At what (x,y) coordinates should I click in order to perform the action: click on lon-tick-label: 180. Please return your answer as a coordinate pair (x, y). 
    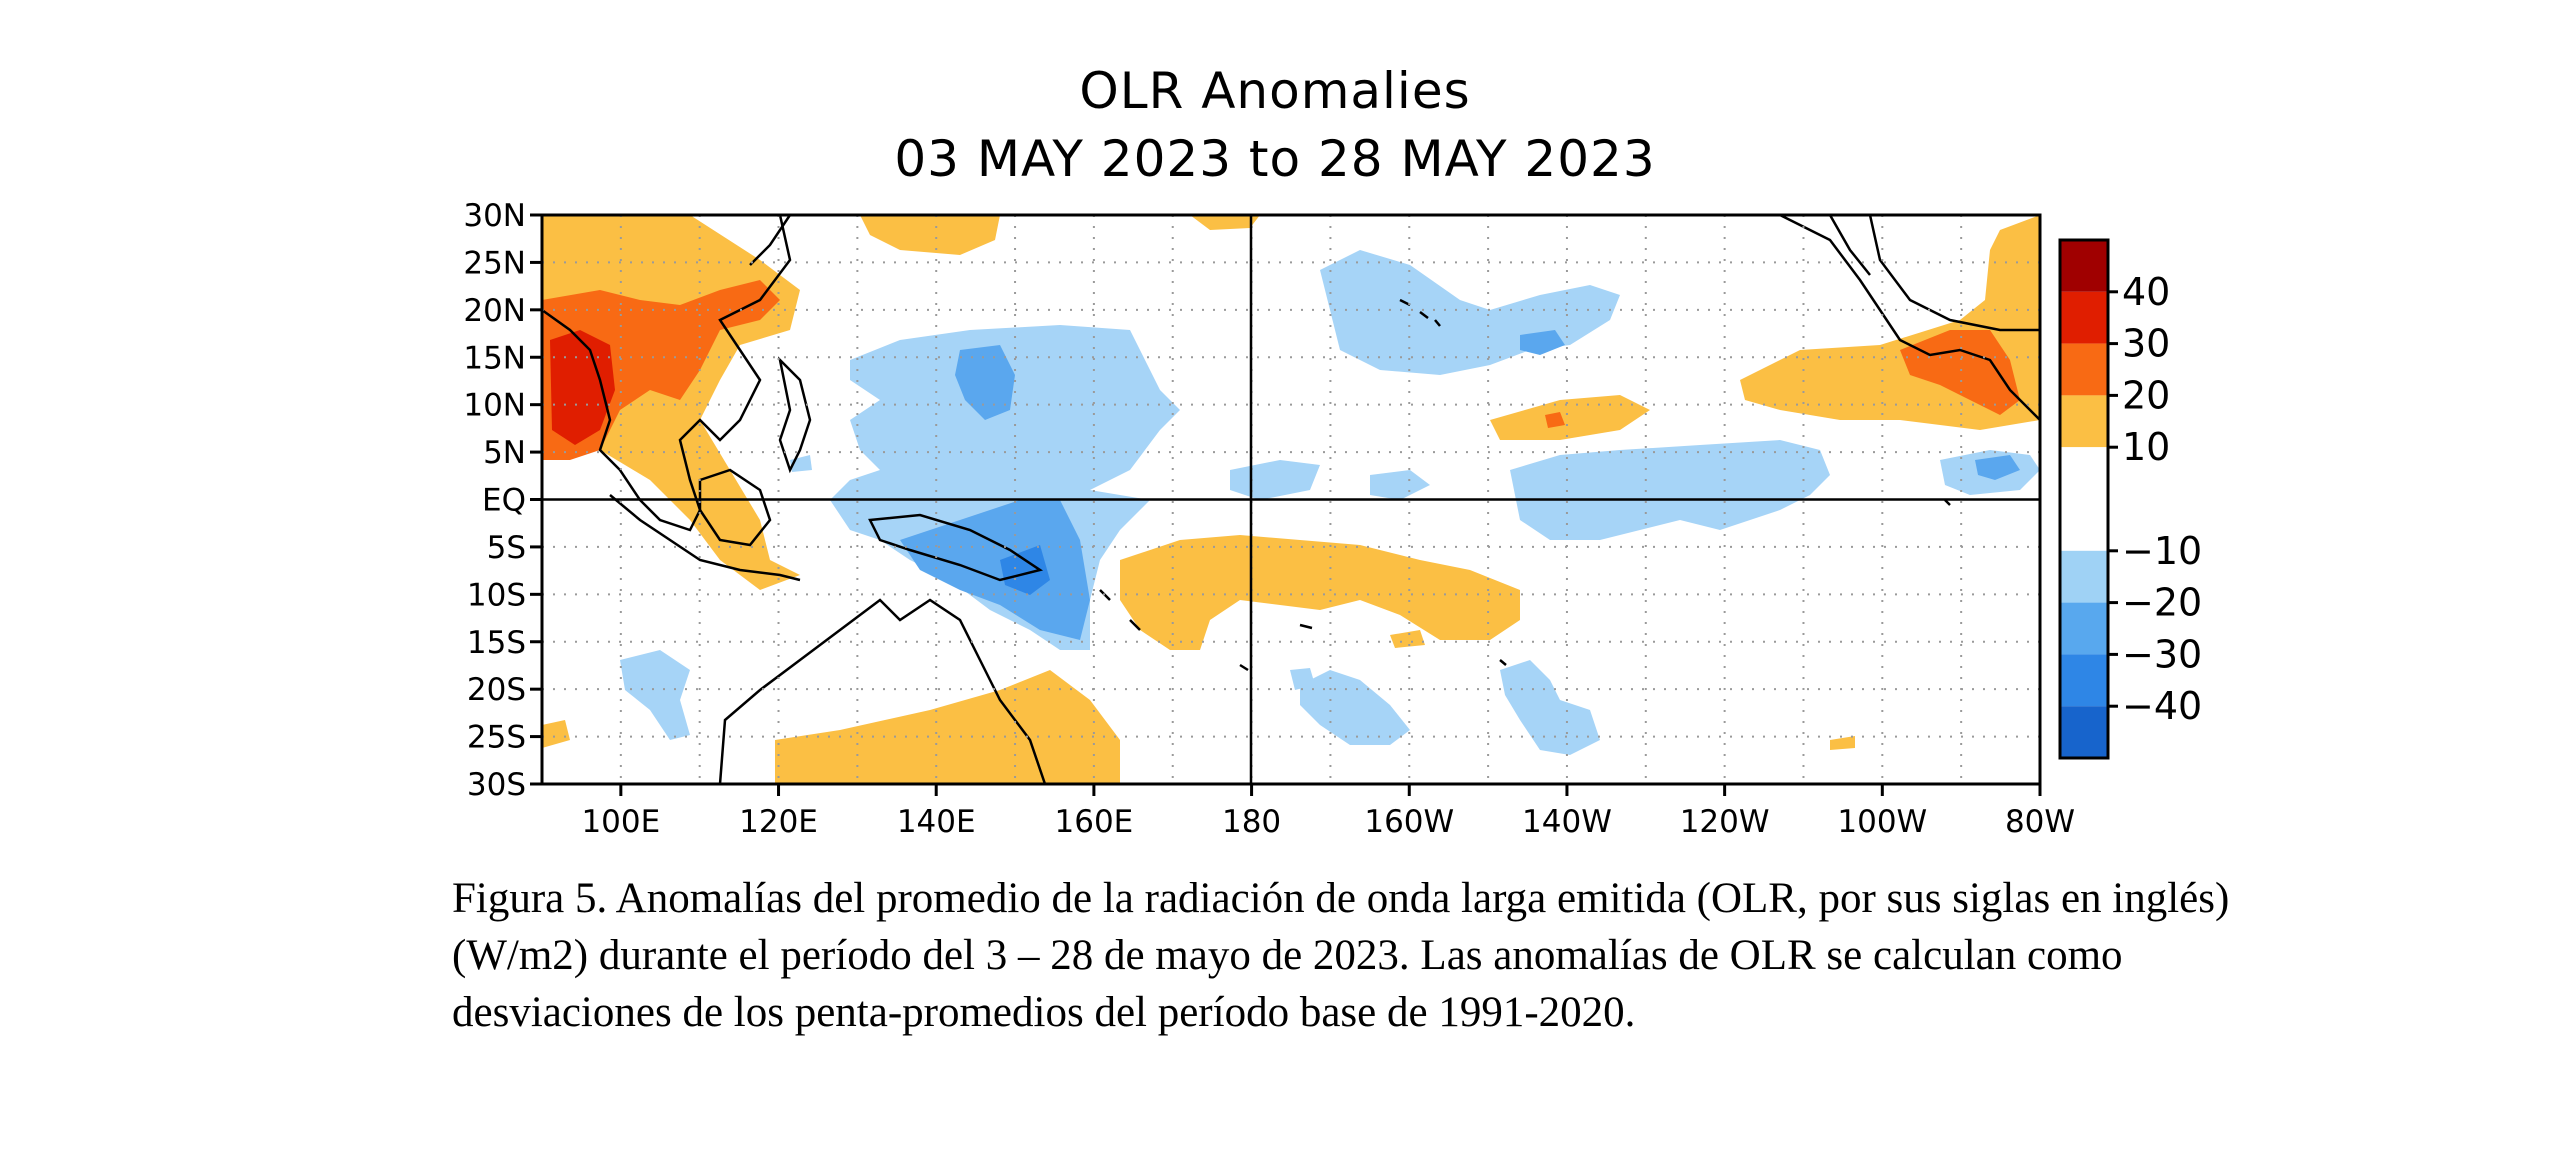
    Looking at the image, I should click on (1251, 822).